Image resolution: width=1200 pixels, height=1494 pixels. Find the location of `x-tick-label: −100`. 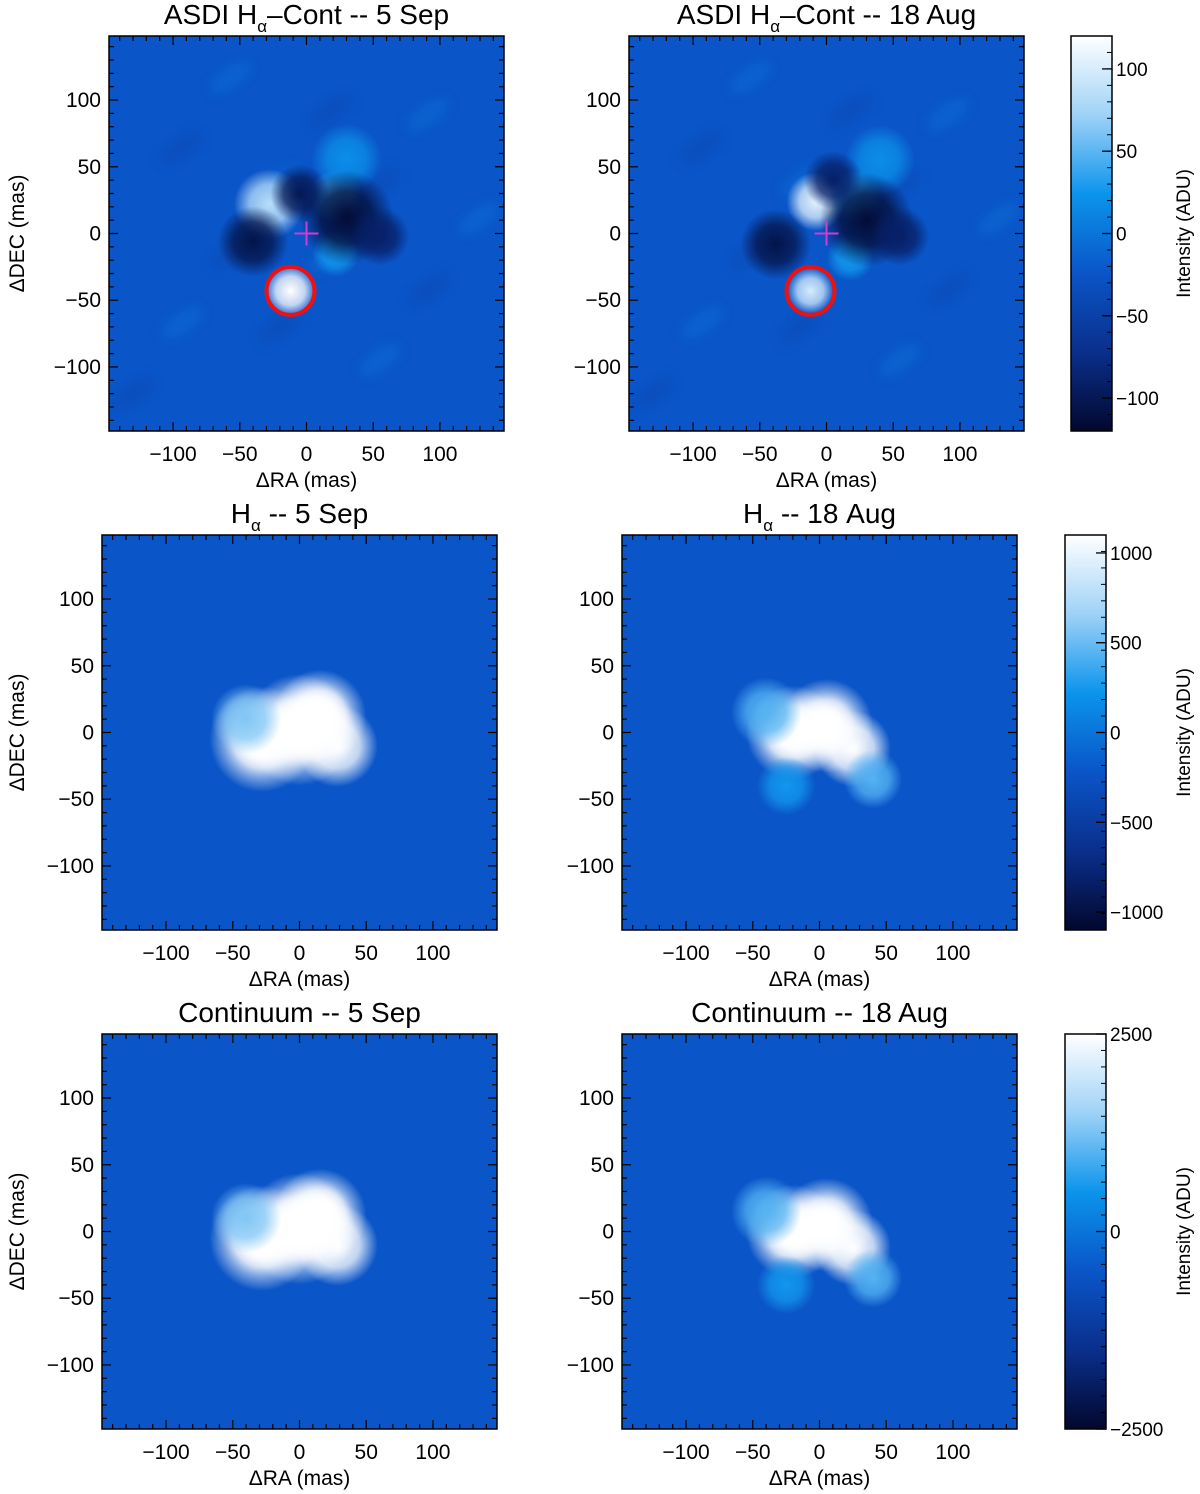

x-tick-label: −100 is located at coordinates (685, 953).